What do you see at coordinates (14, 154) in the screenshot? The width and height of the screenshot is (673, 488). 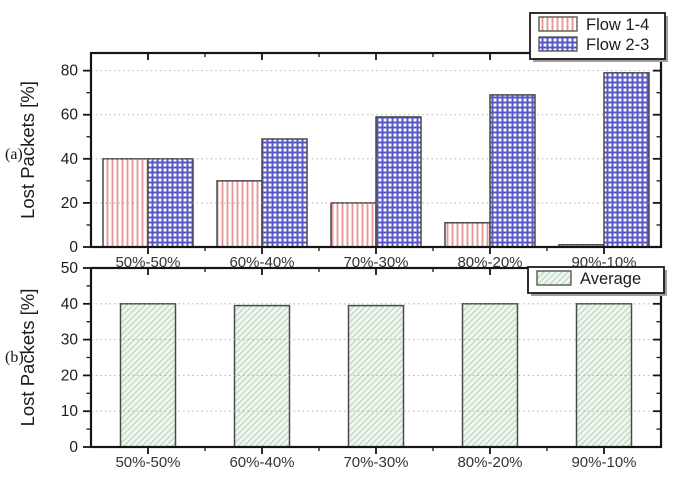 I see `panel-a-label: (a)` at bounding box center [14, 154].